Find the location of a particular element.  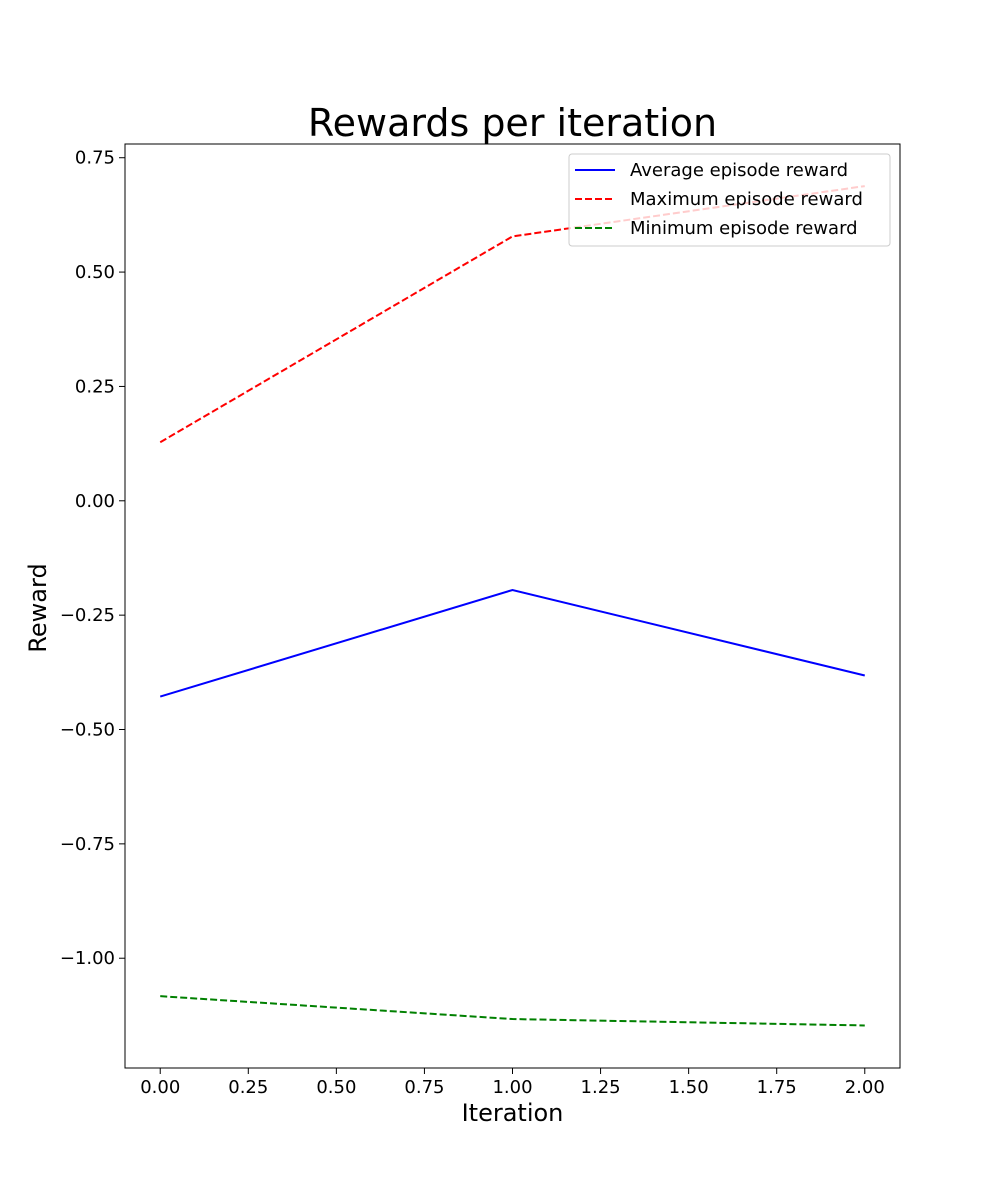

x-tick-label: 0.00 is located at coordinates (160, 1087).